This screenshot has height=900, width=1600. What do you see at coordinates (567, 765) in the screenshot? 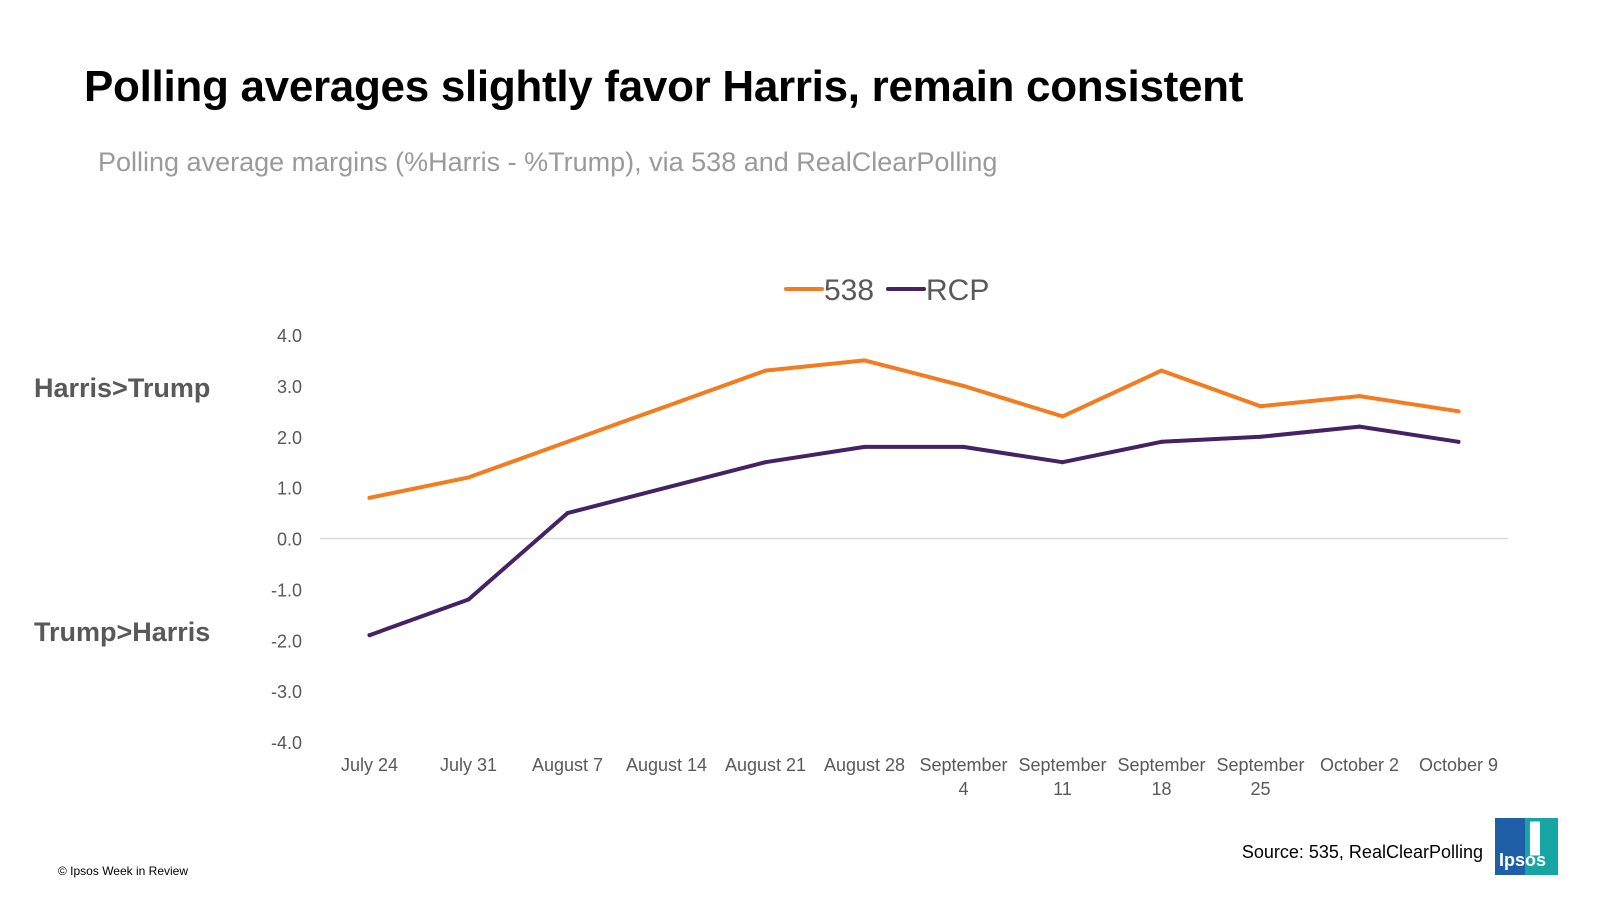
I see `x-tick-label: August 7` at bounding box center [567, 765].